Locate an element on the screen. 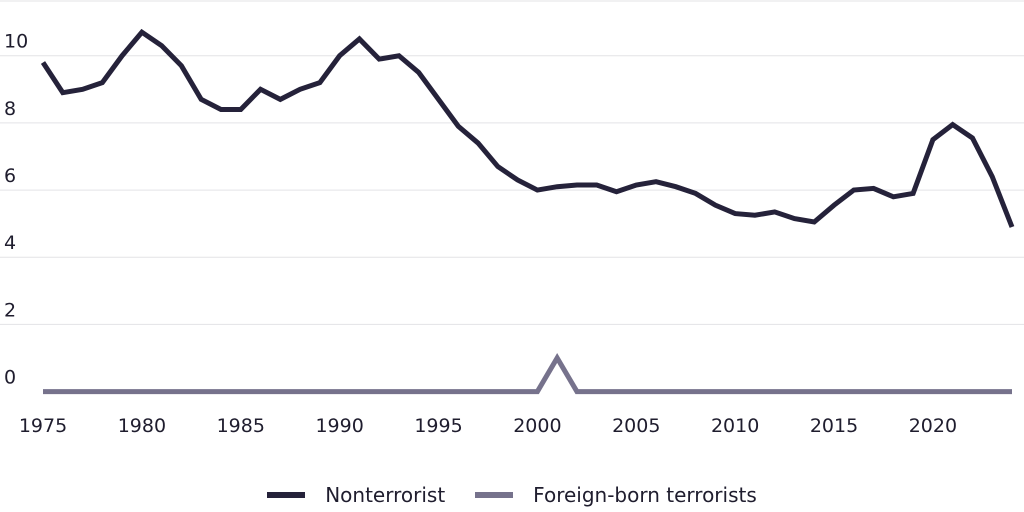 This screenshot has width=1024, height=512. x-tick-1980: 1980 is located at coordinates (142, 426).